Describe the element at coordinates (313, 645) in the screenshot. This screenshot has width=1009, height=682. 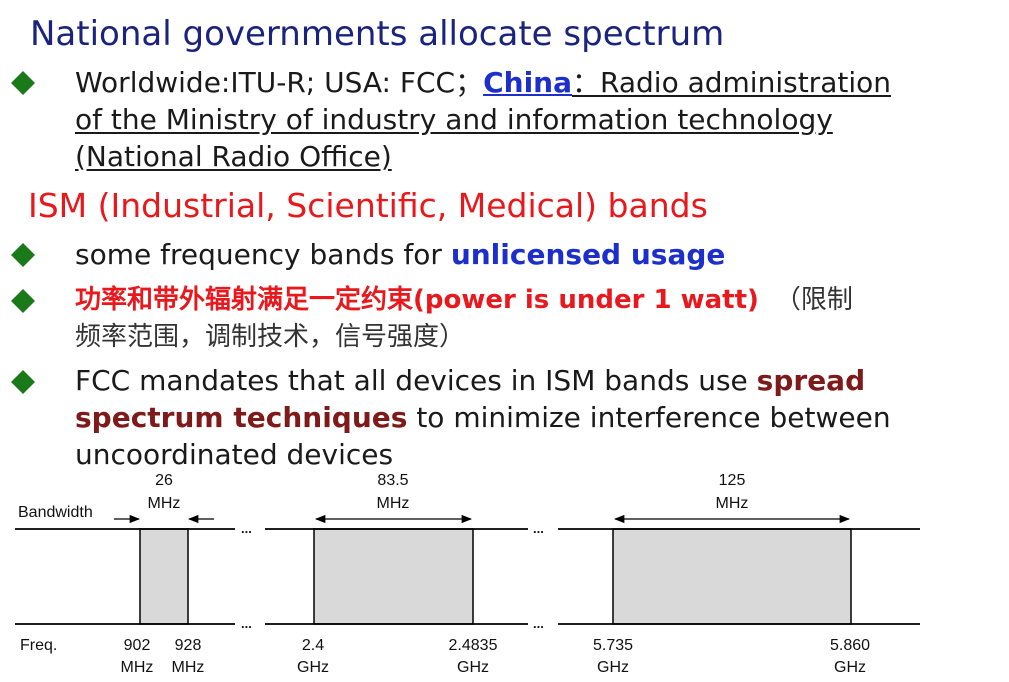
I see `freq-2.4-value: 2.4` at that location.